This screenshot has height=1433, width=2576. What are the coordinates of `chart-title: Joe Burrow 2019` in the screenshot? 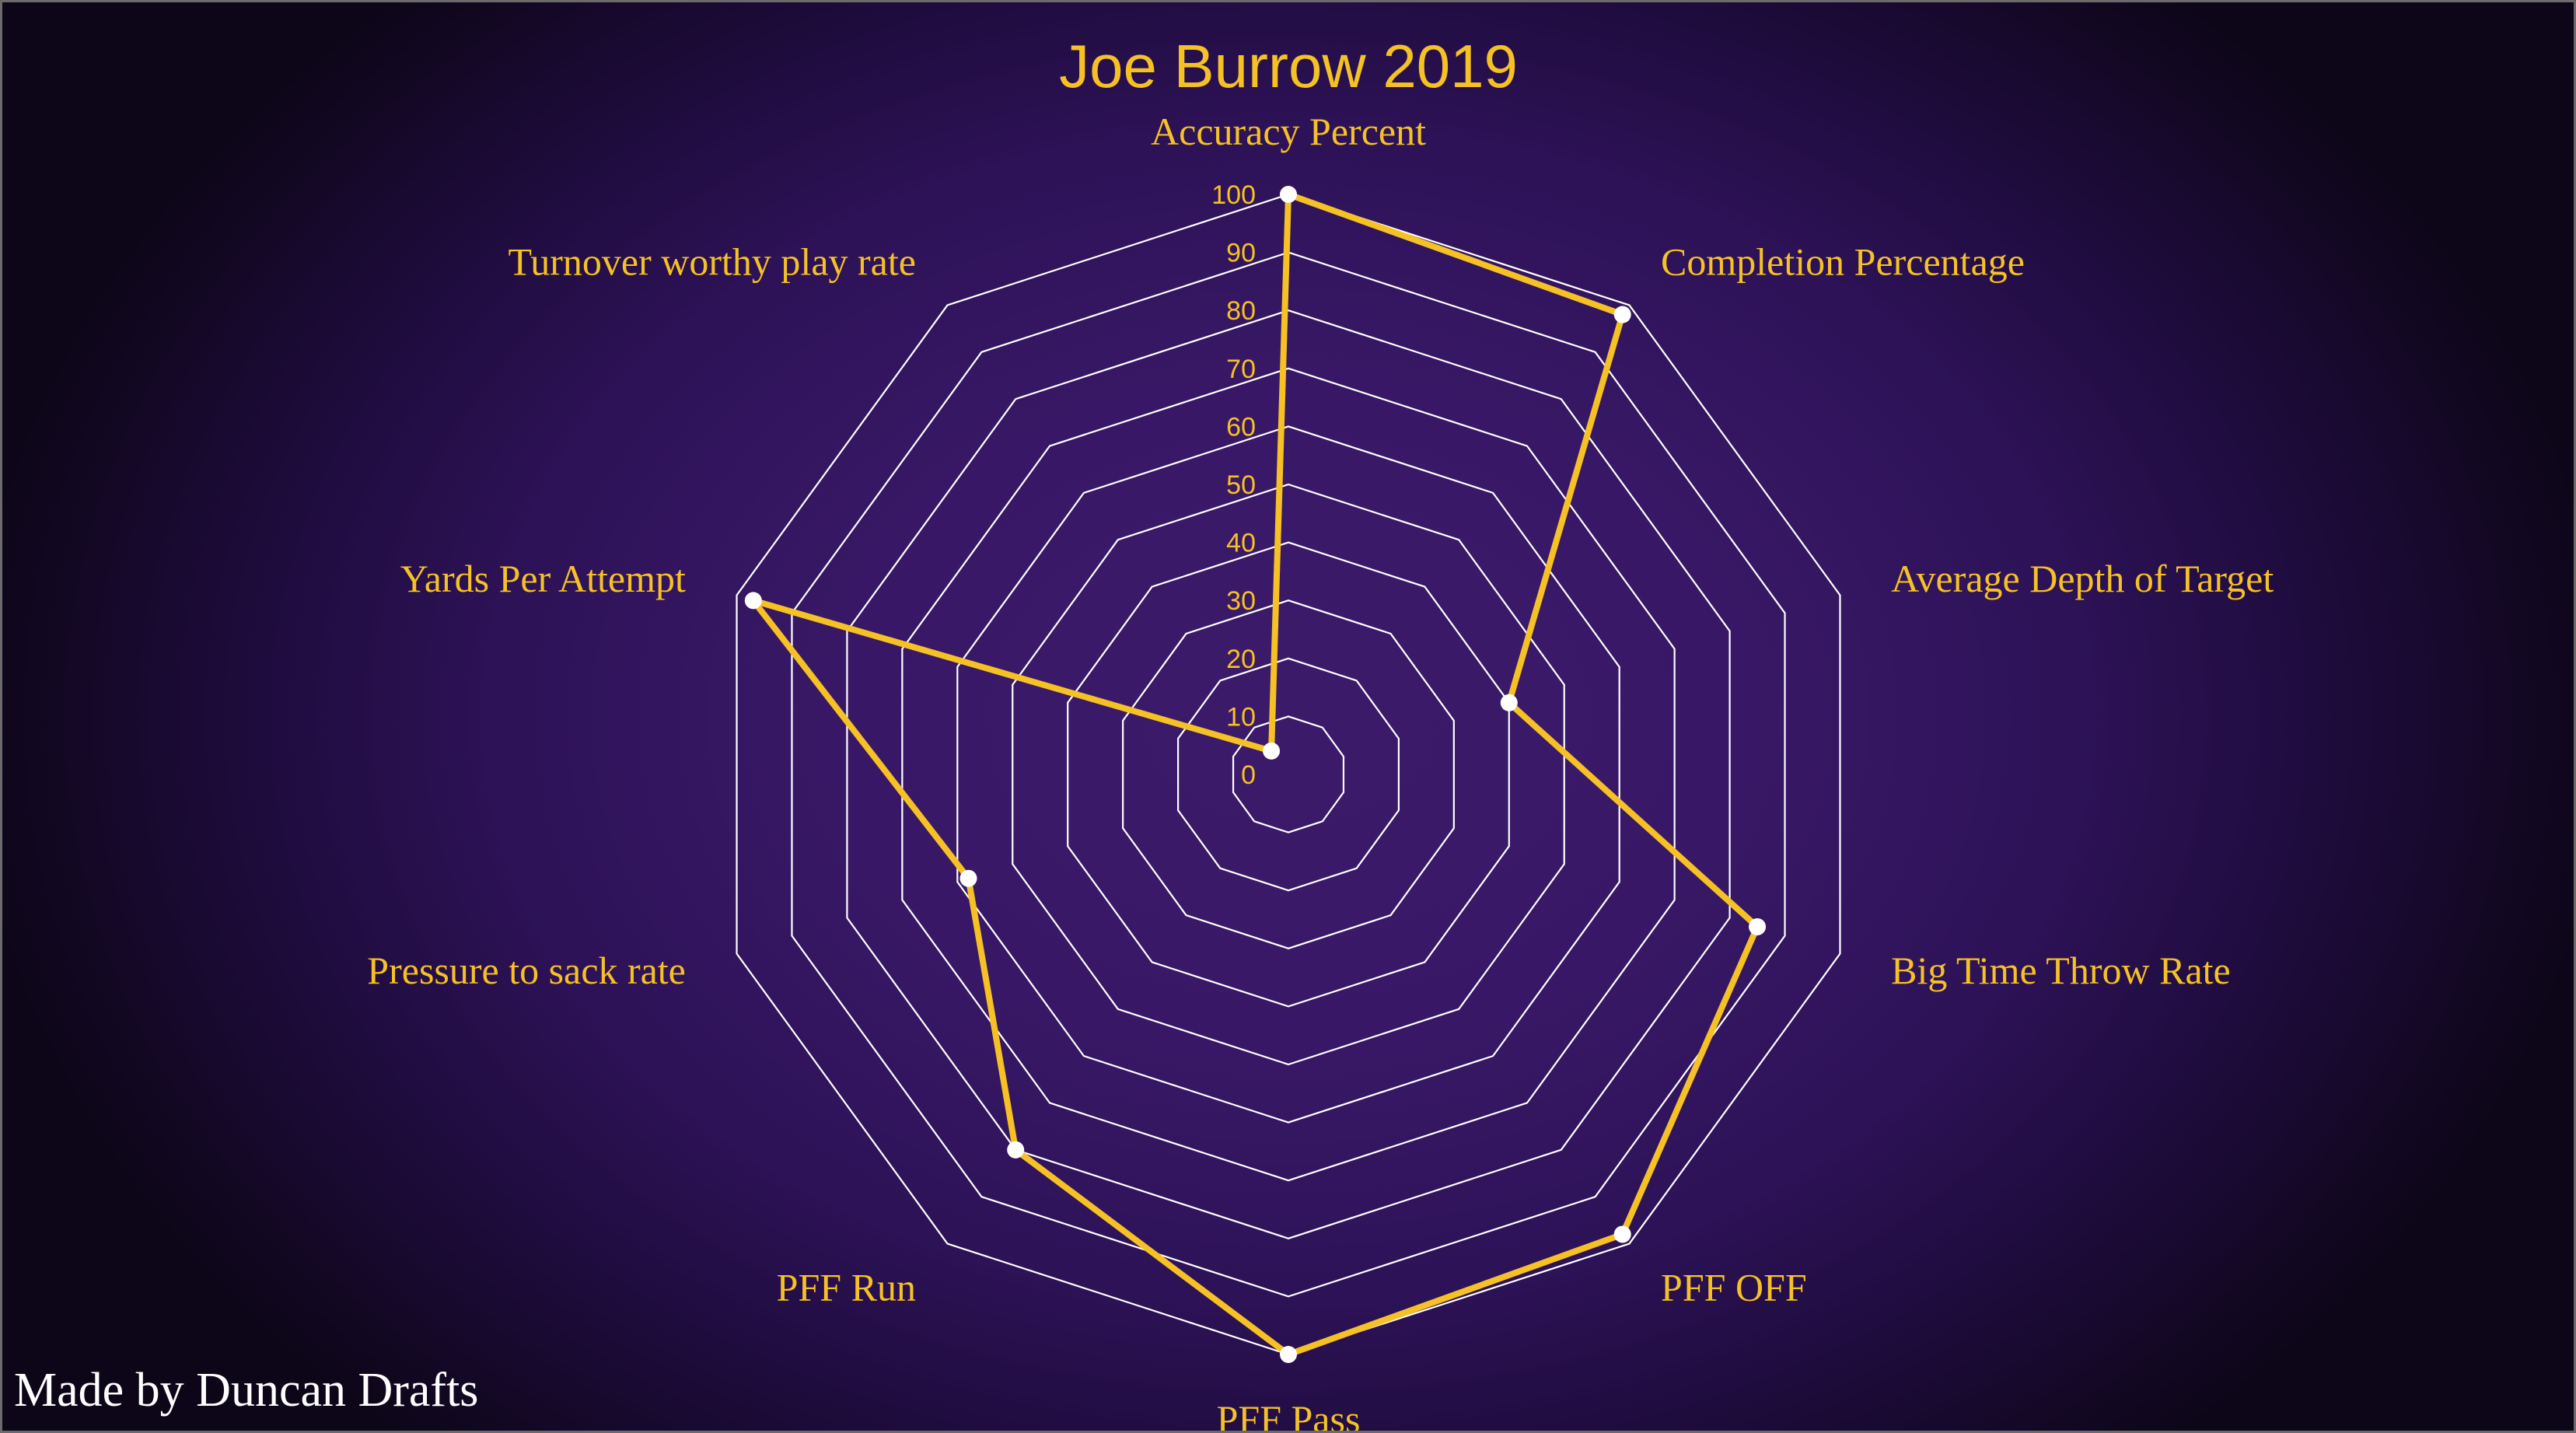 It's located at (1288, 66).